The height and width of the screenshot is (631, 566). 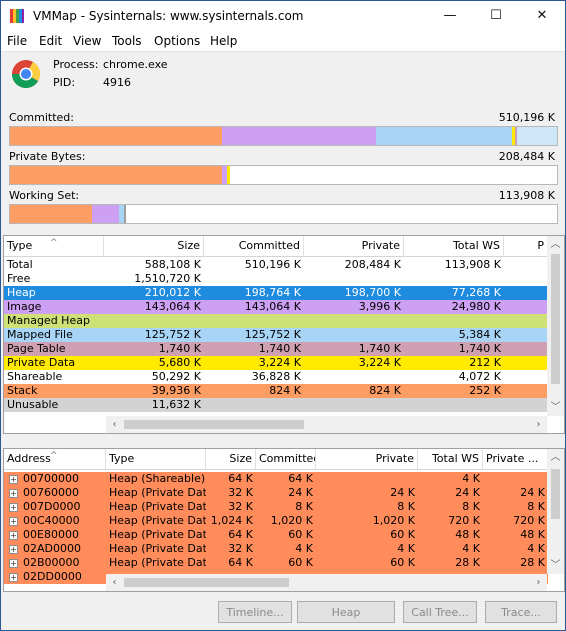 I want to click on summary-row-private-data: Private Data 5,680 K 3,224 K 3,224 K 212 K, so click(x=276, y=363).